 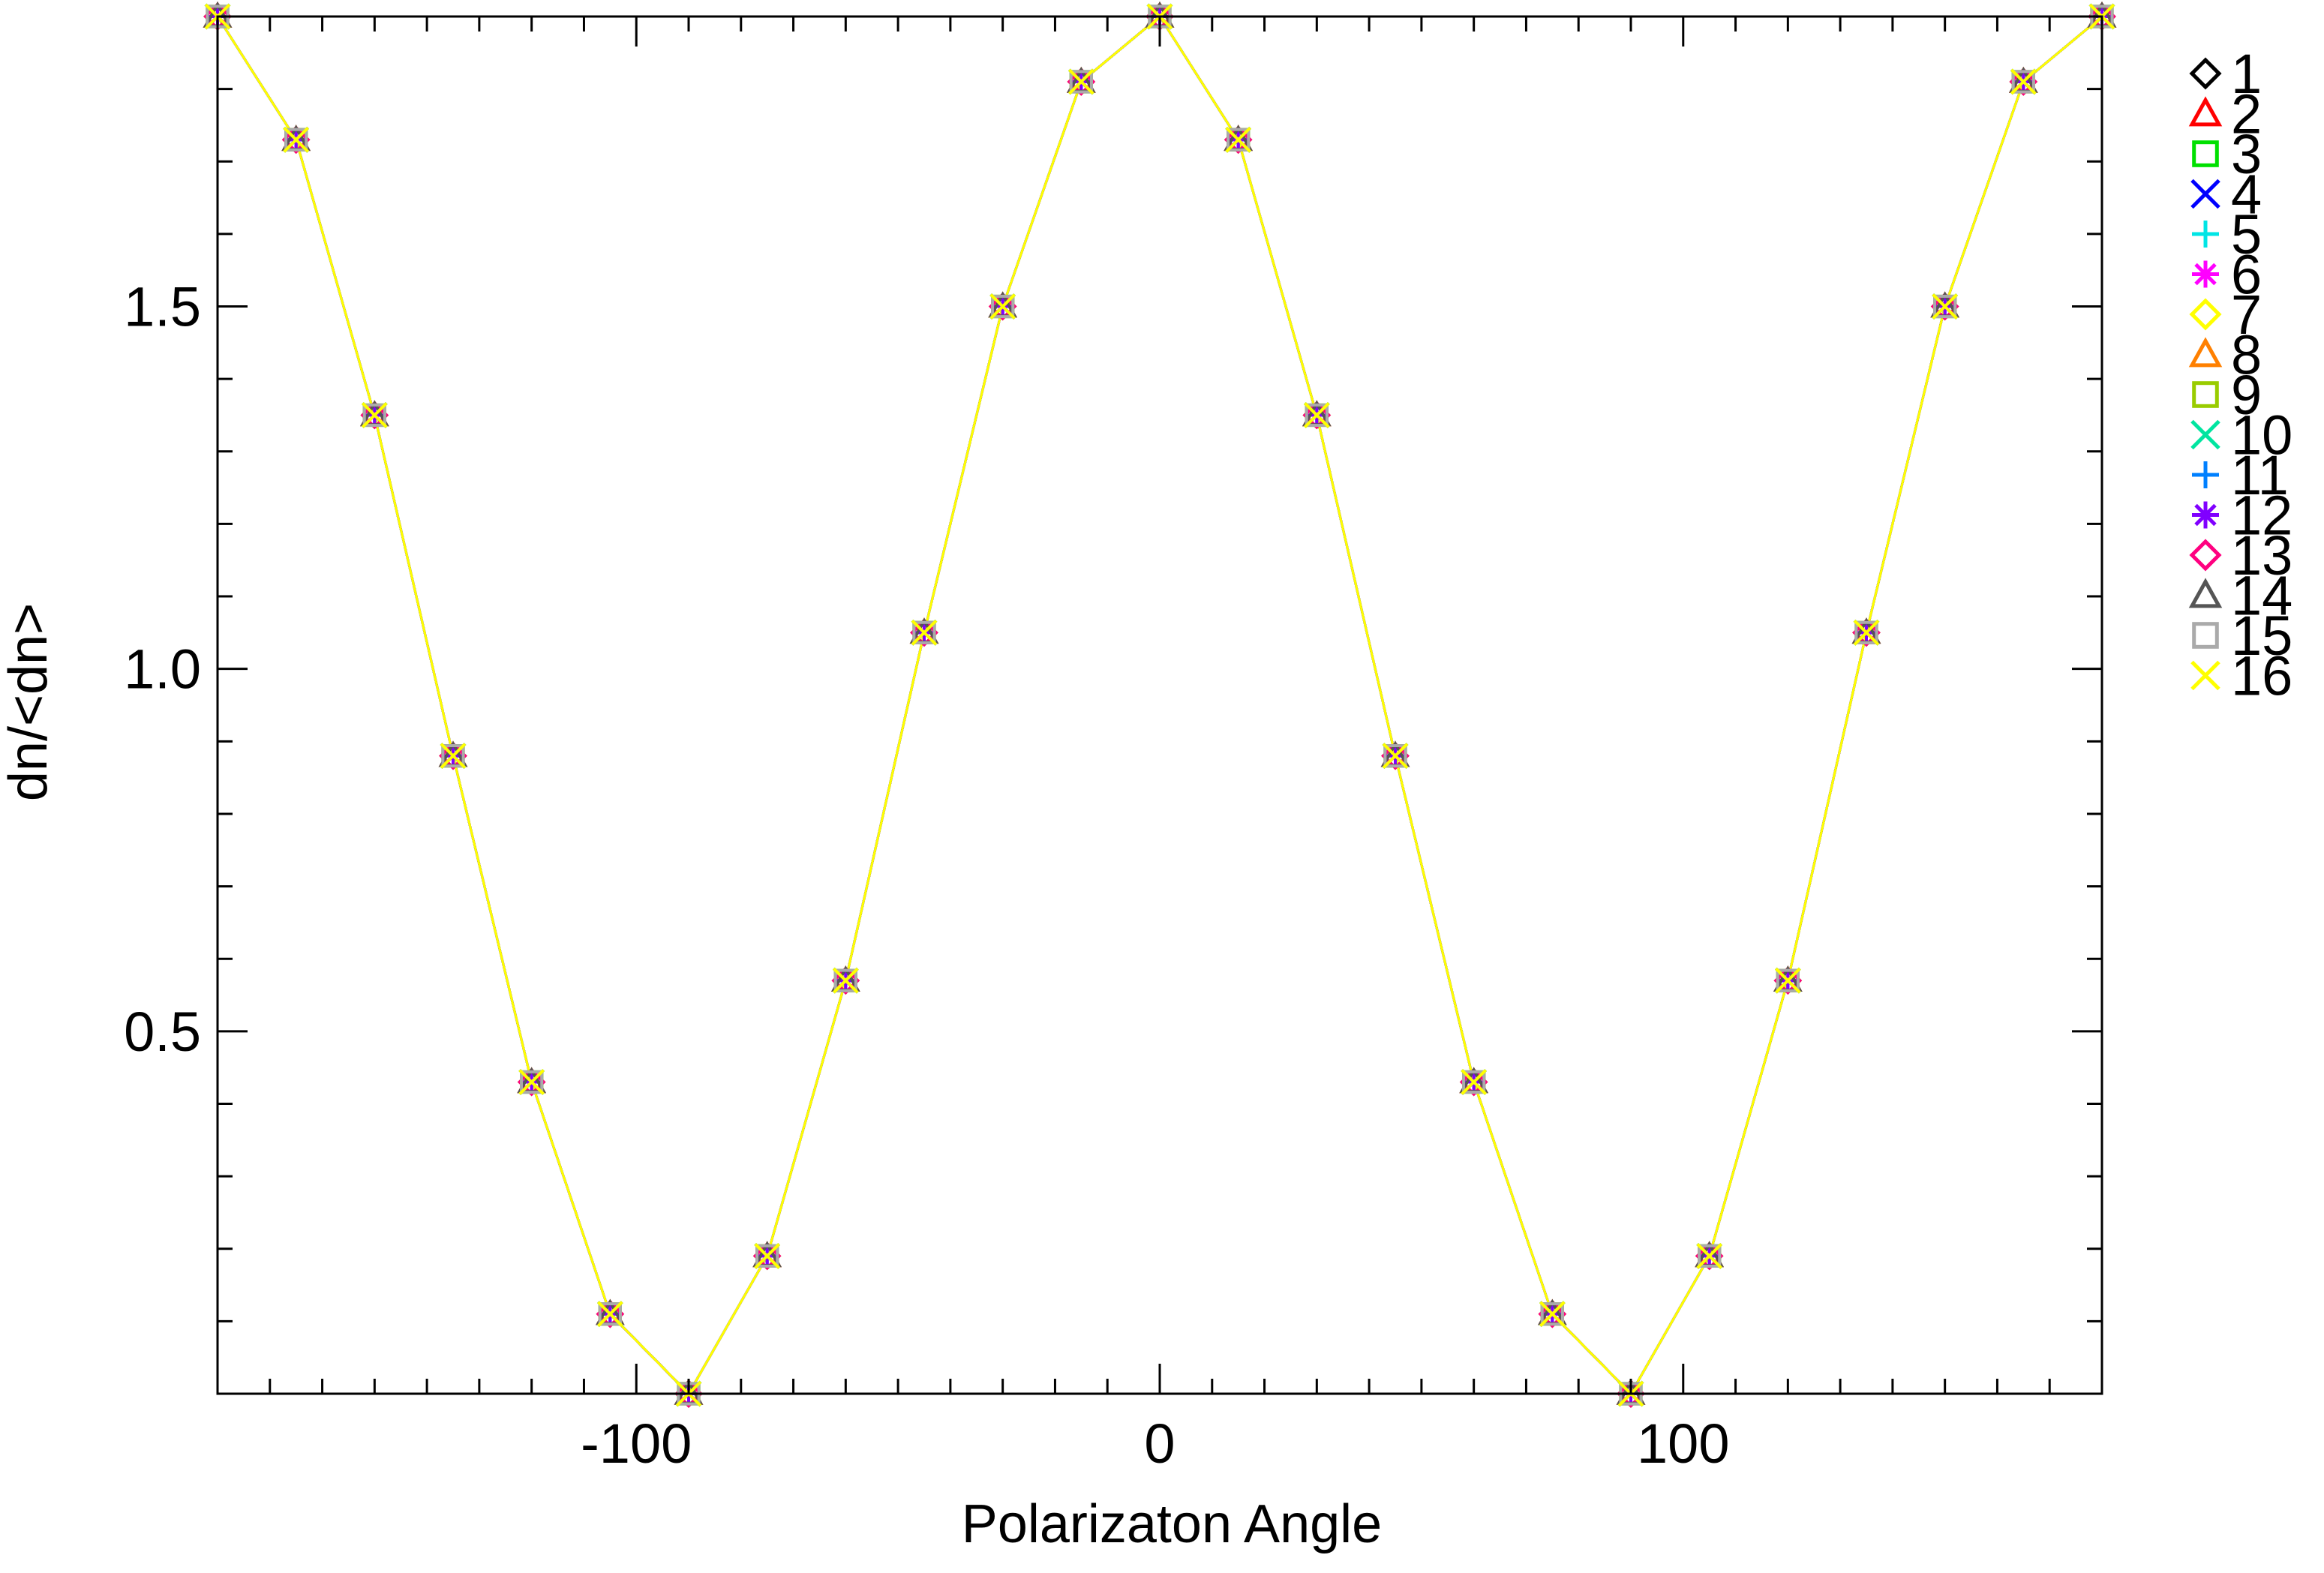 What do you see at coordinates (2246, 115) in the screenshot?
I see `legend-label-2: 2` at bounding box center [2246, 115].